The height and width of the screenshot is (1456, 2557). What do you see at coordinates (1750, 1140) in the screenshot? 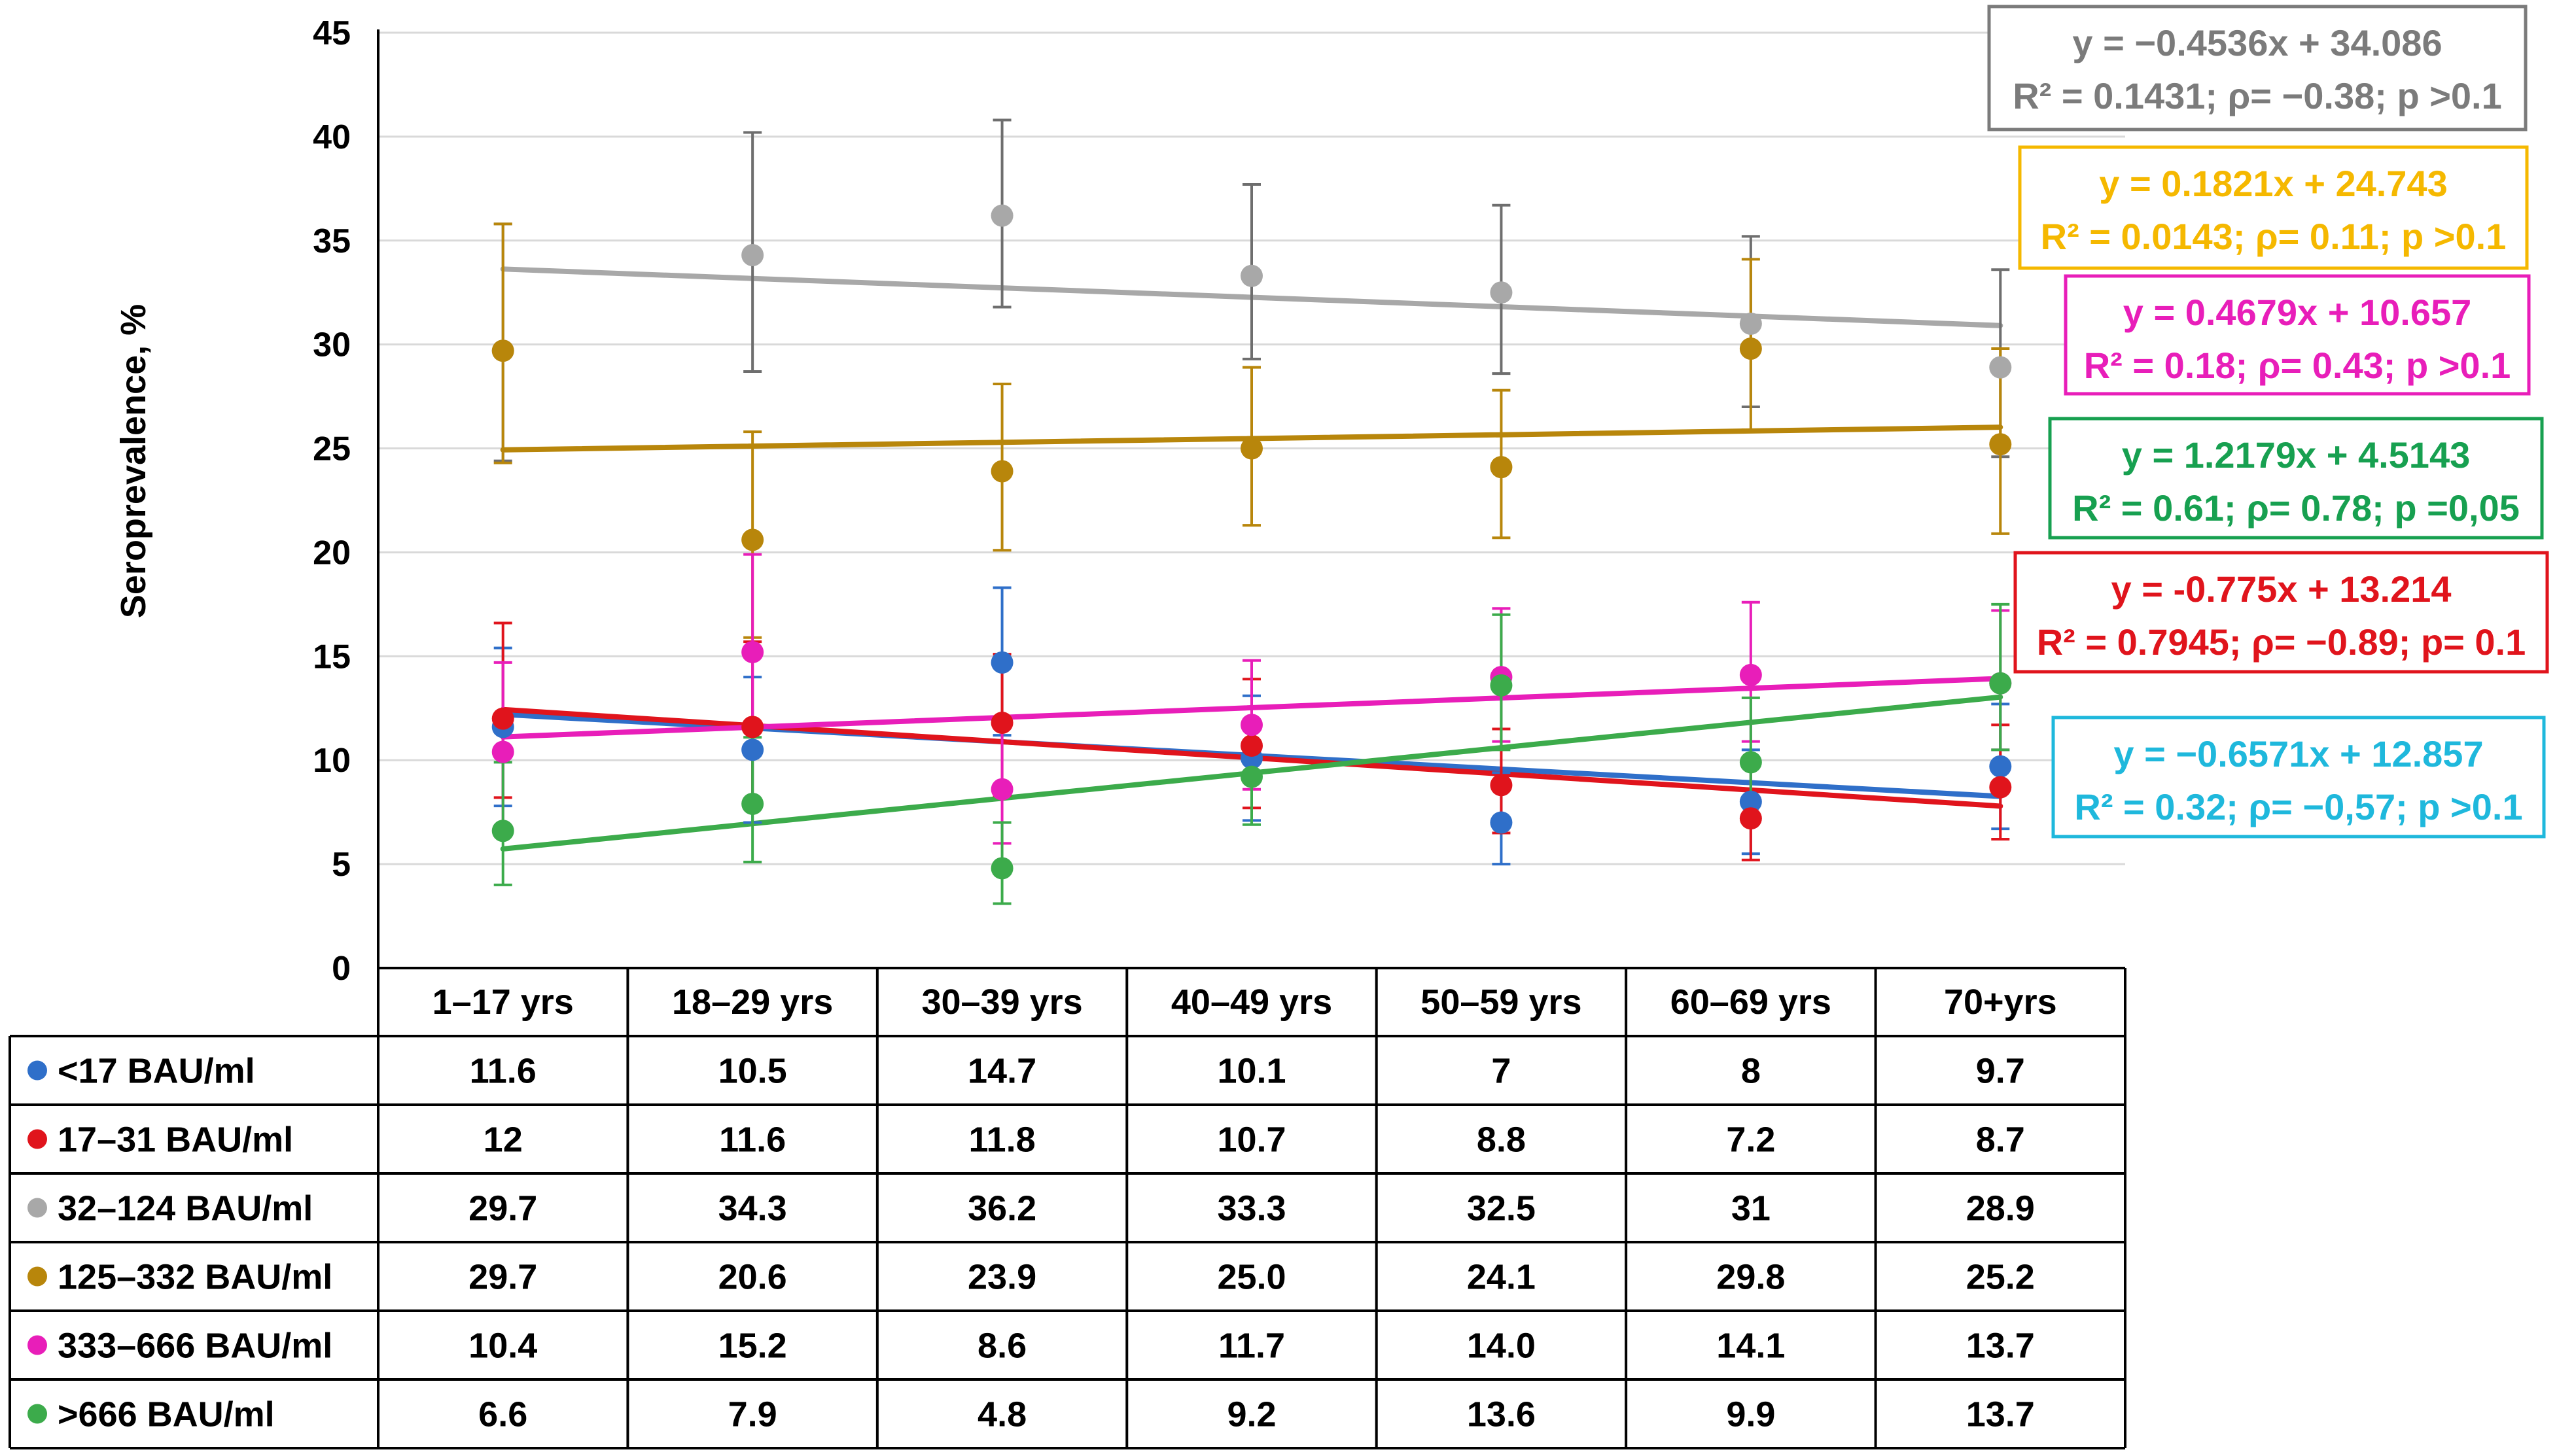
I see `table-cell-value: 7.2` at bounding box center [1750, 1140].